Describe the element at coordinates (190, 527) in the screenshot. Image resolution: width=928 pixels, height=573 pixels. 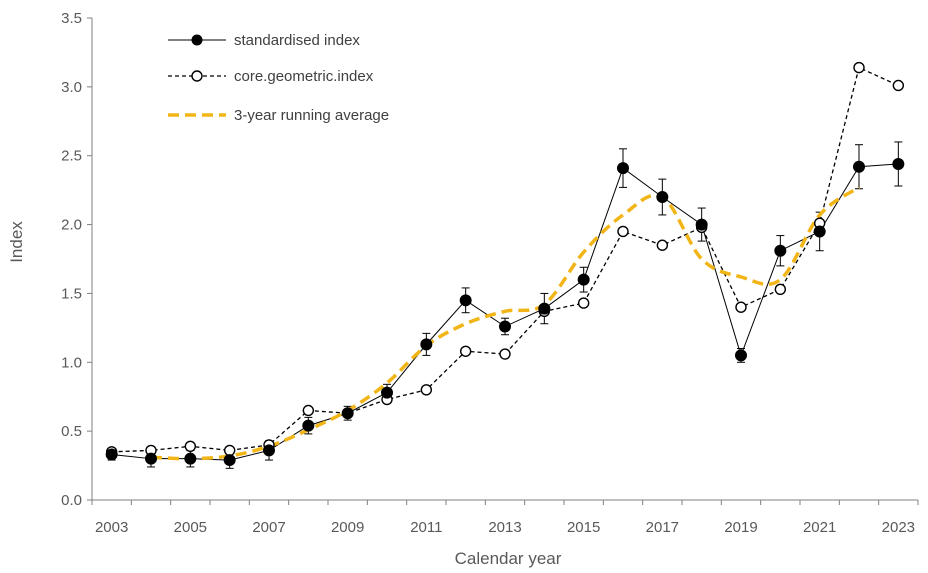
I see `x-tick-label: 2005` at that location.